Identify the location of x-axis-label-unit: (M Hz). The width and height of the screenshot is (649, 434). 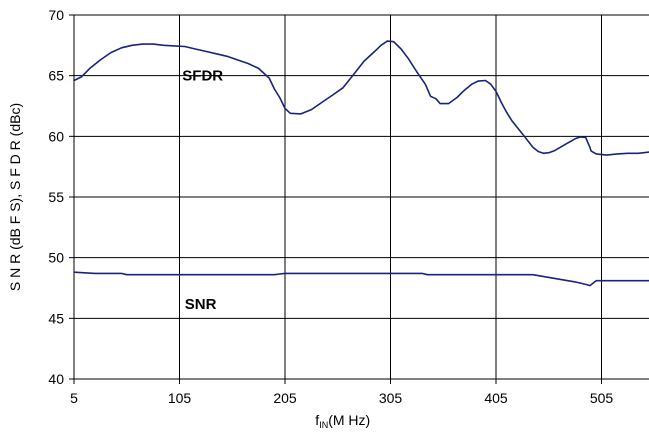
(349, 420).